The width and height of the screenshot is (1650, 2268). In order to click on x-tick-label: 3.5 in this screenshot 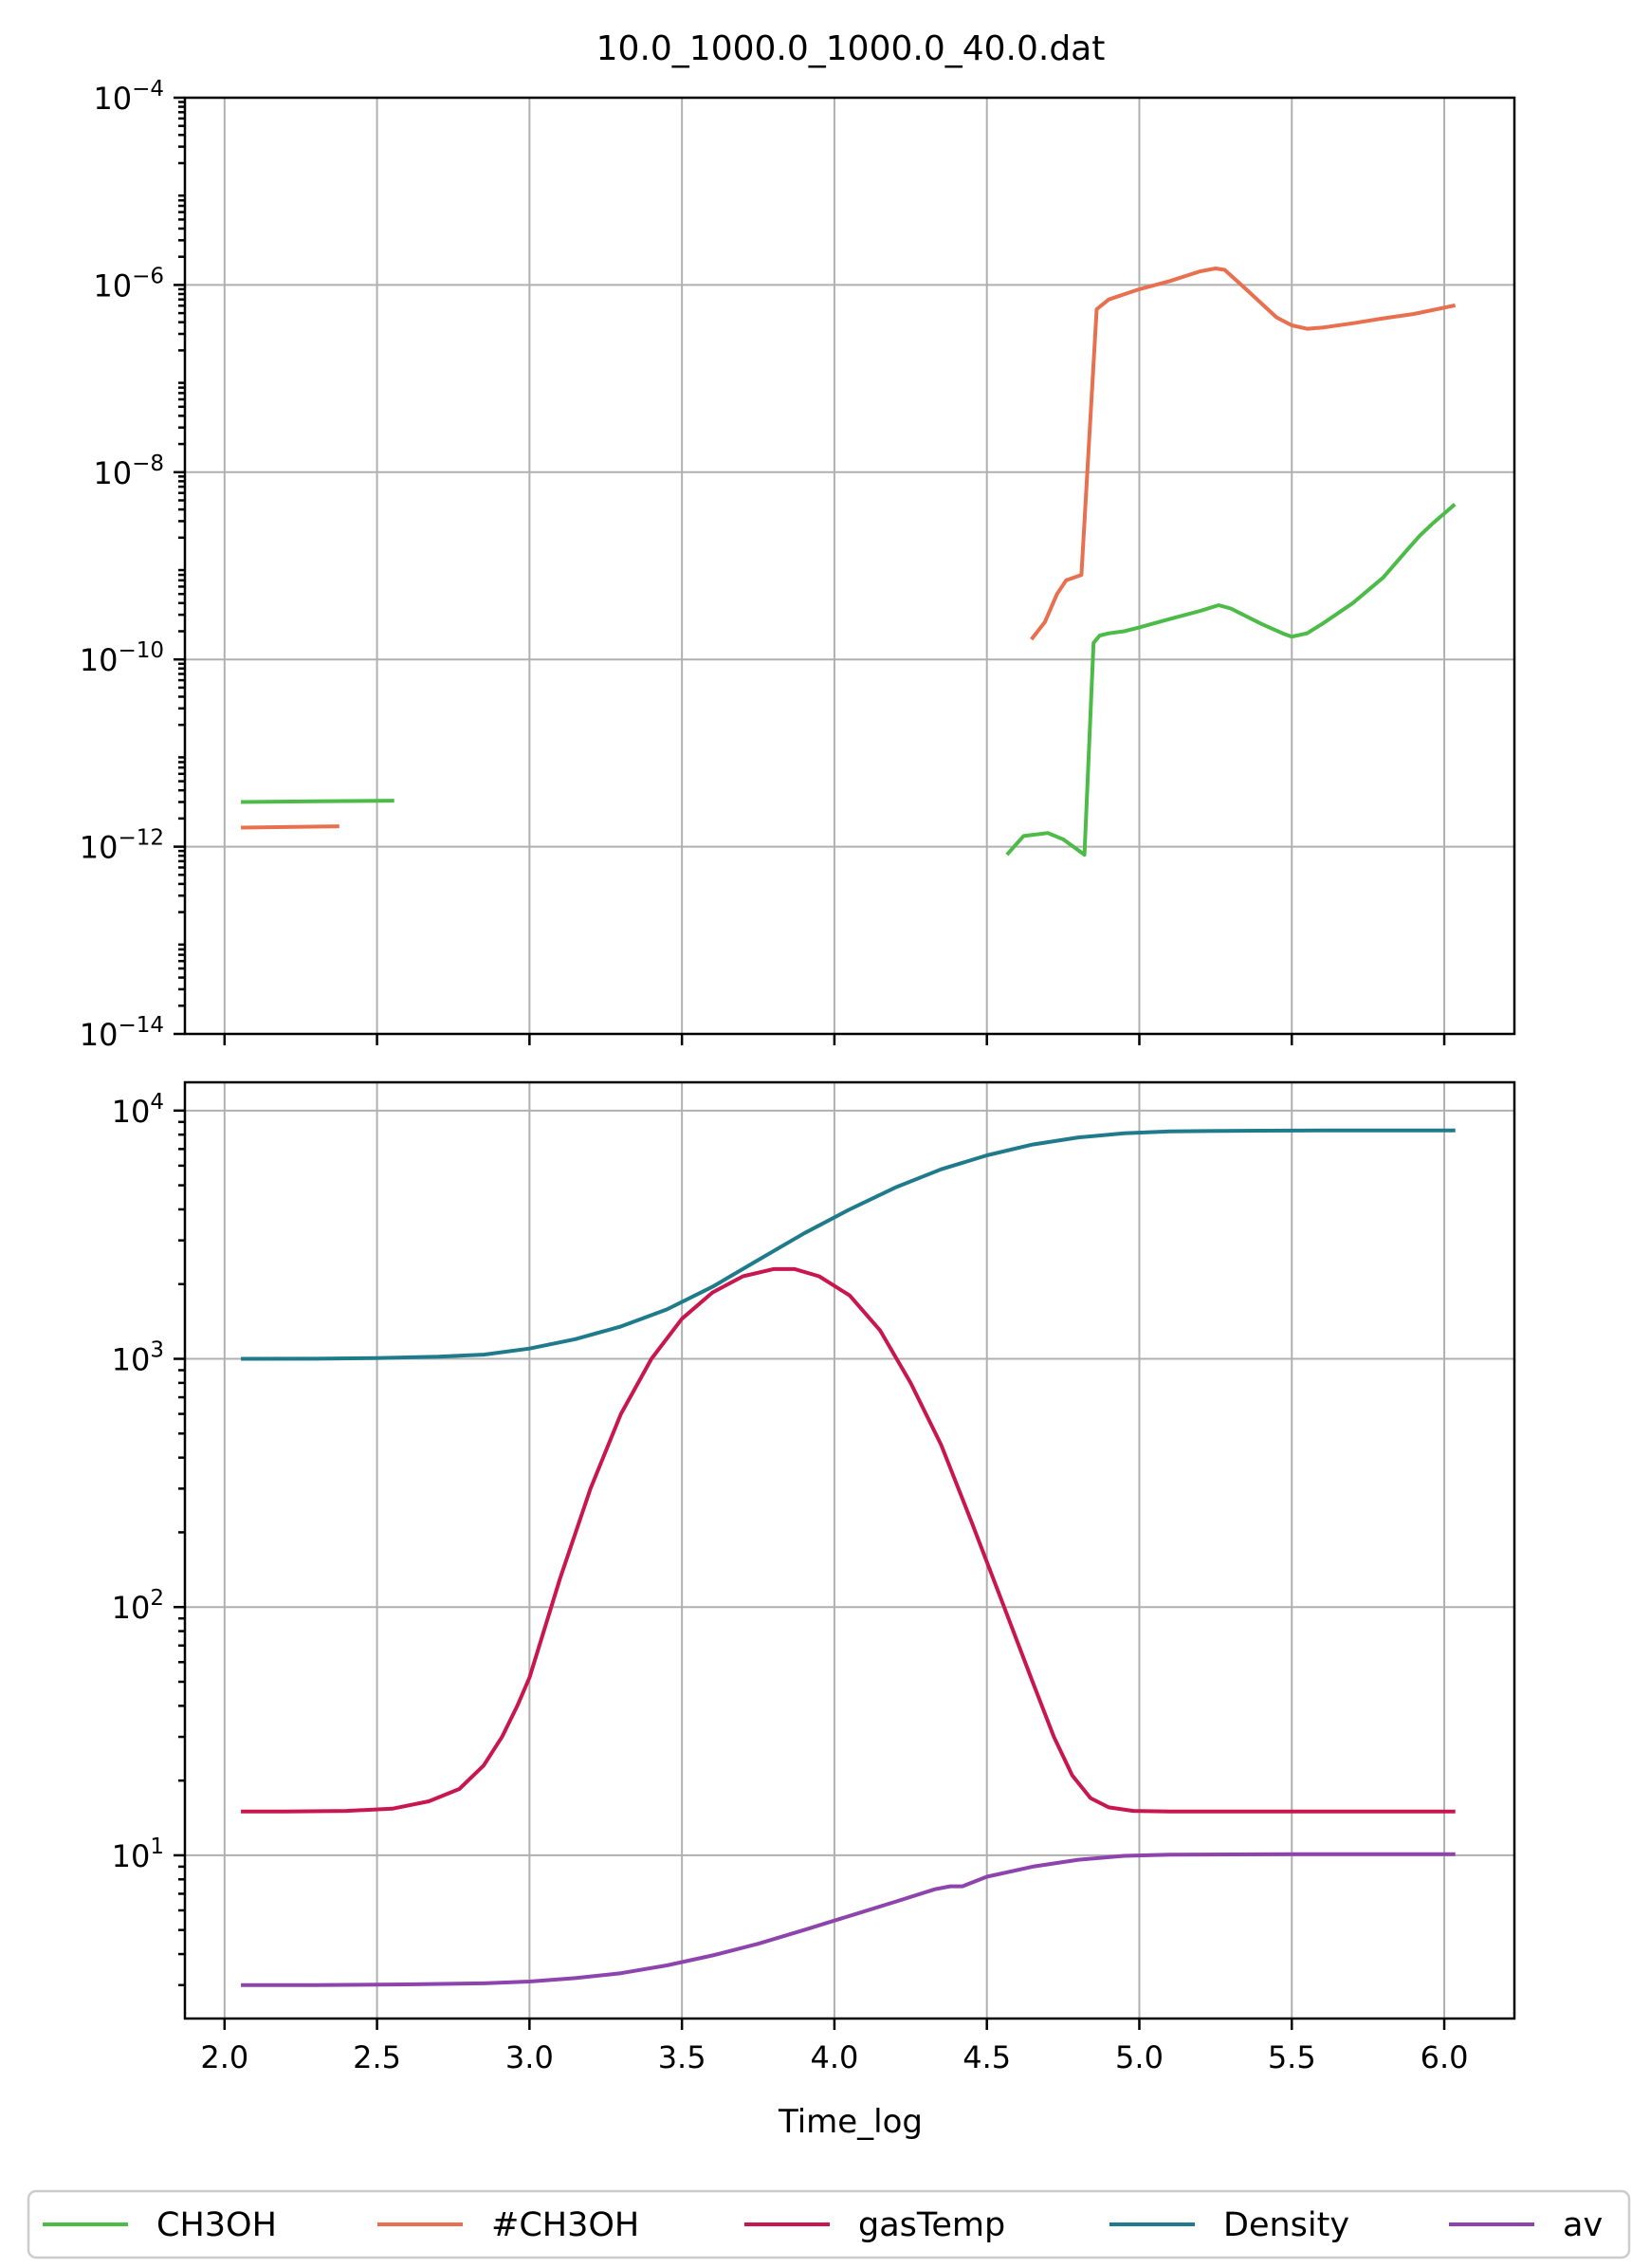, I will do `click(682, 2057)`.